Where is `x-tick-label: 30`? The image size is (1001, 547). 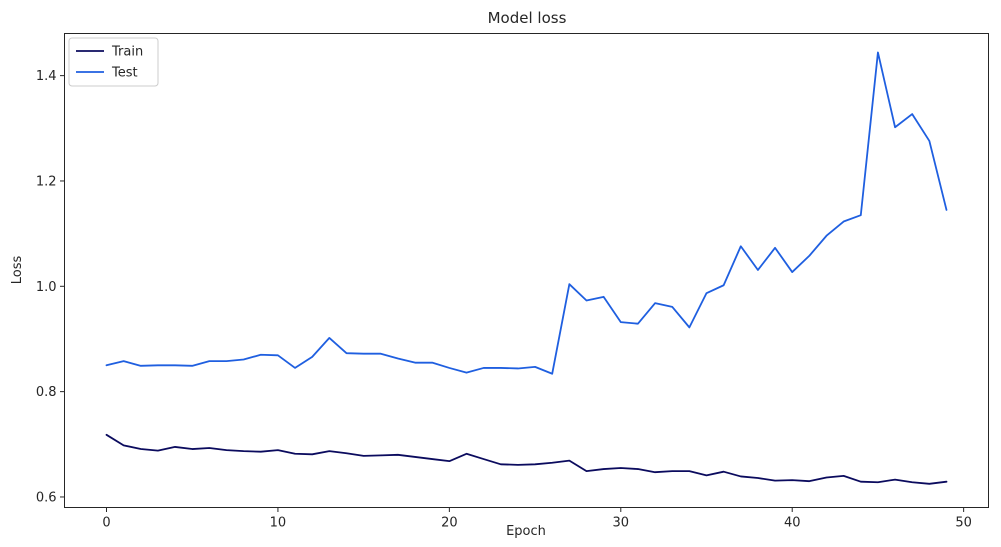
x-tick-label: 30 is located at coordinates (621, 523).